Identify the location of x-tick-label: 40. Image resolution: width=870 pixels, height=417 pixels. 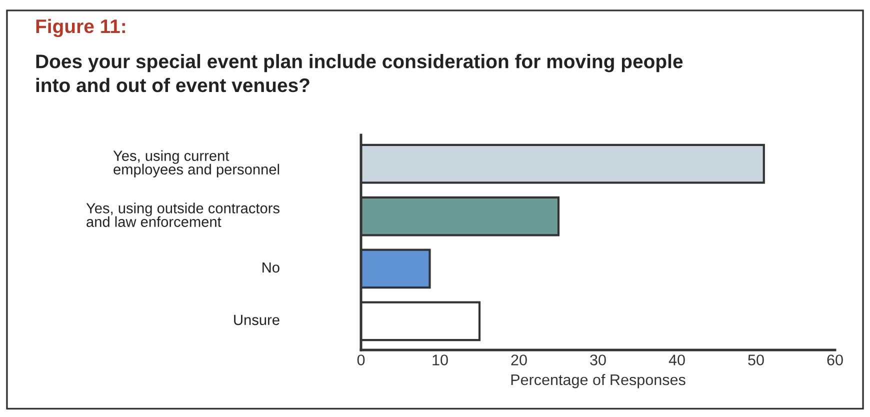
(676, 360).